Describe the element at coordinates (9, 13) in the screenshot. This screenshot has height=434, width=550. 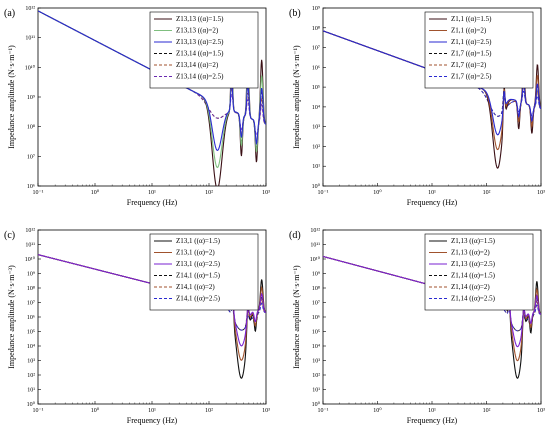
I see `panel-letter: (a)` at that location.